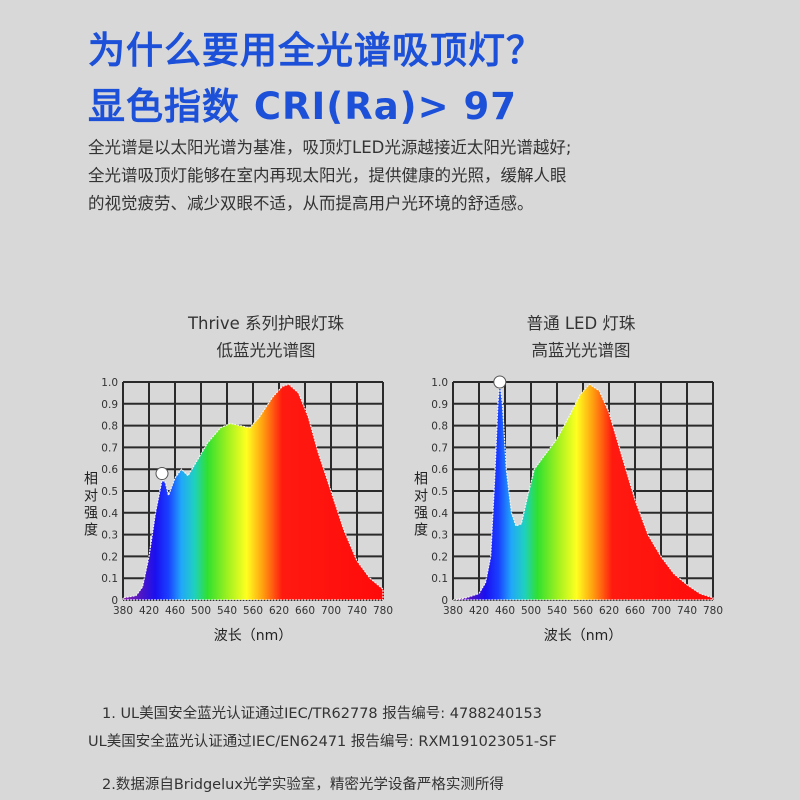 The height and width of the screenshot is (800, 800). I want to click on intro-line: 全光谱是以太阳光谱为基准，吸顶灯LED光源越接近太阳光谱越好;, so click(330, 147).